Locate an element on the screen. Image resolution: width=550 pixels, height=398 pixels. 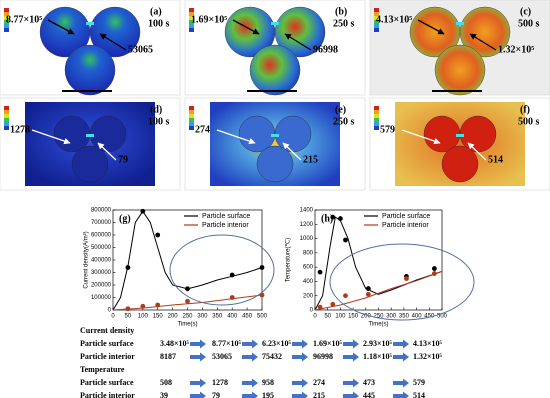
cell-value: 473 is located at coordinates (369, 382).